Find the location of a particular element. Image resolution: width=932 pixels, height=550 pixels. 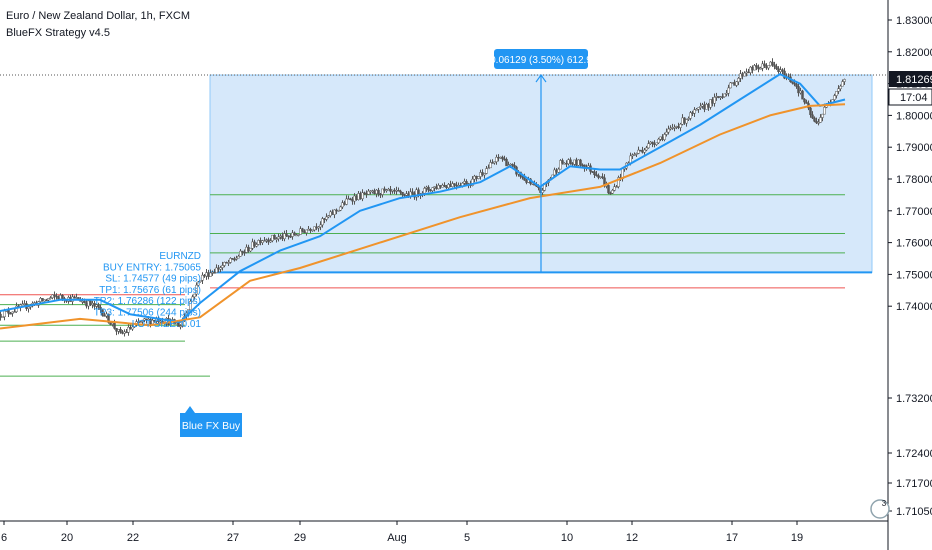

events-icon is located at coordinates (880, 509).